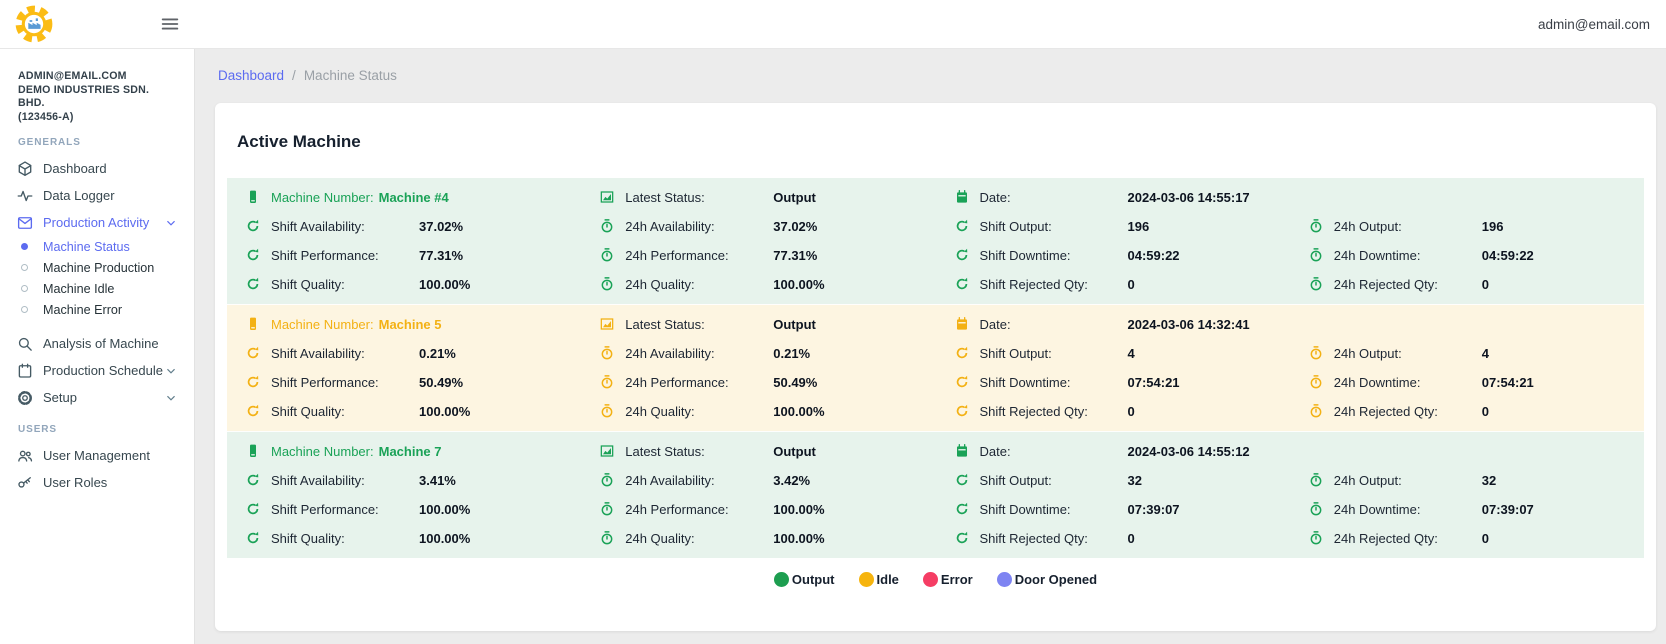 The width and height of the screenshot is (1666, 644). What do you see at coordinates (97, 288) in the screenshot?
I see `sidebar-subitem-machine-idle: Machine Idle` at bounding box center [97, 288].